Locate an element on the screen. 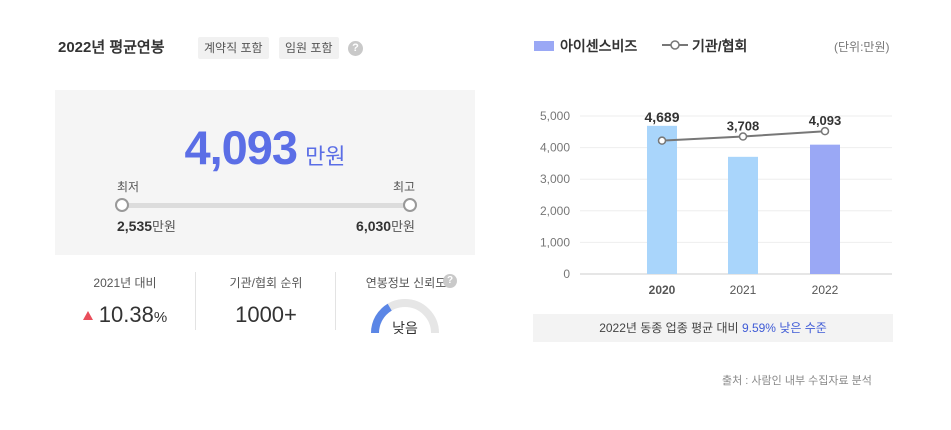  max-marker is located at coordinates (410, 205).